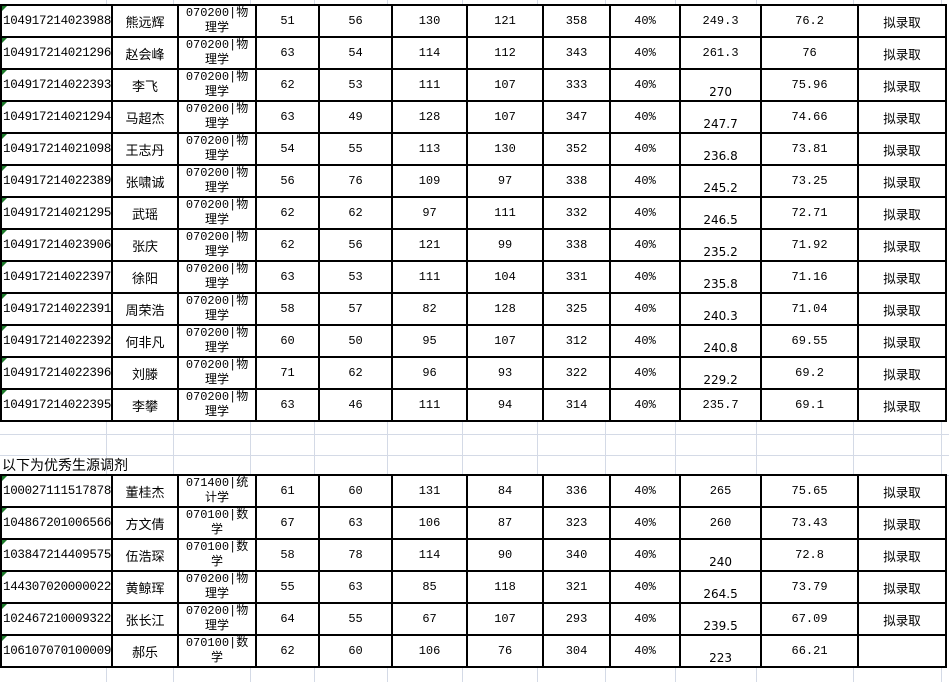 The height and width of the screenshot is (682, 949). I want to click on score-subject2-cell: 87, so click(505, 523).